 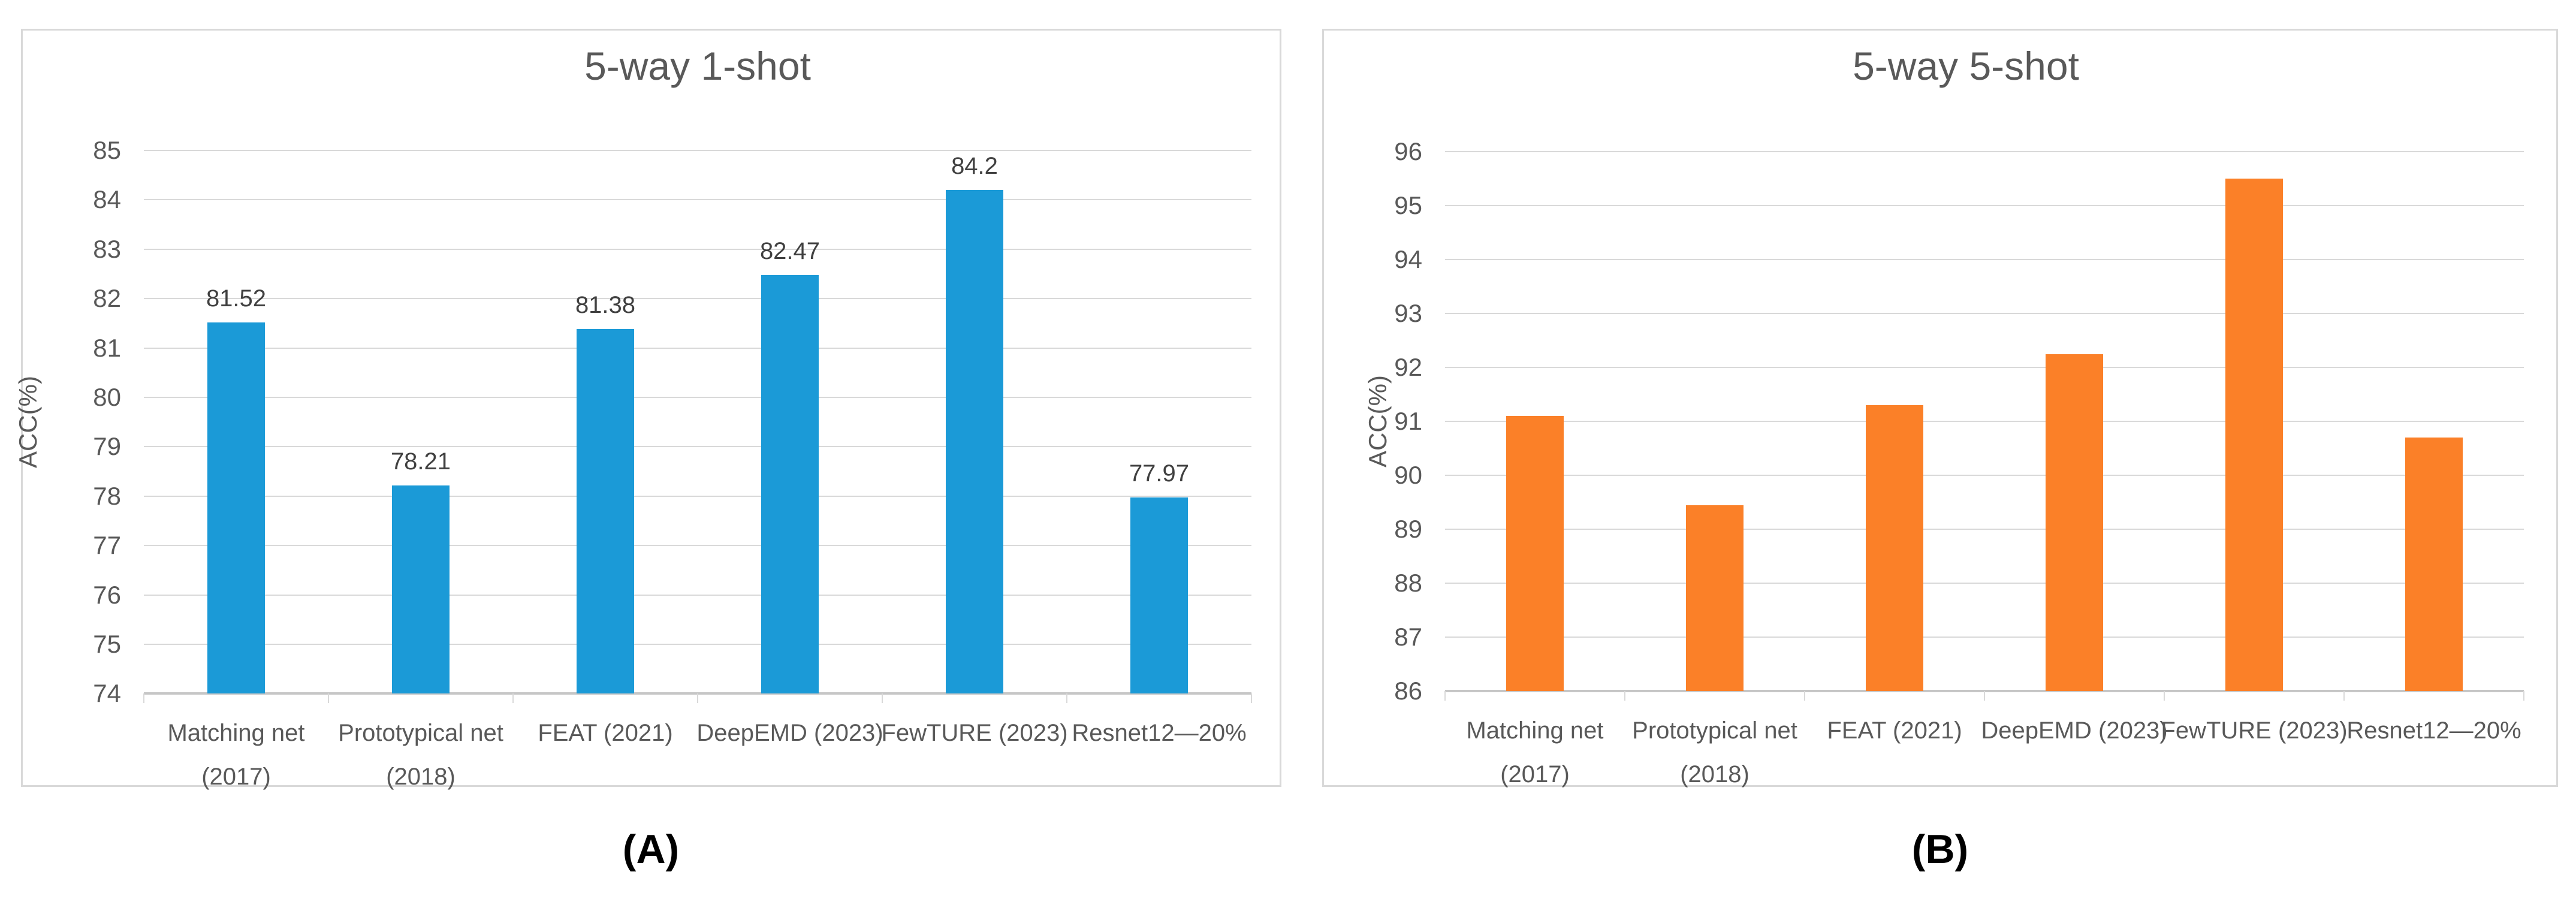 What do you see at coordinates (107, 298) in the screenshot?
I see `y-tick-label: 82` at bounding box center [107, 298].